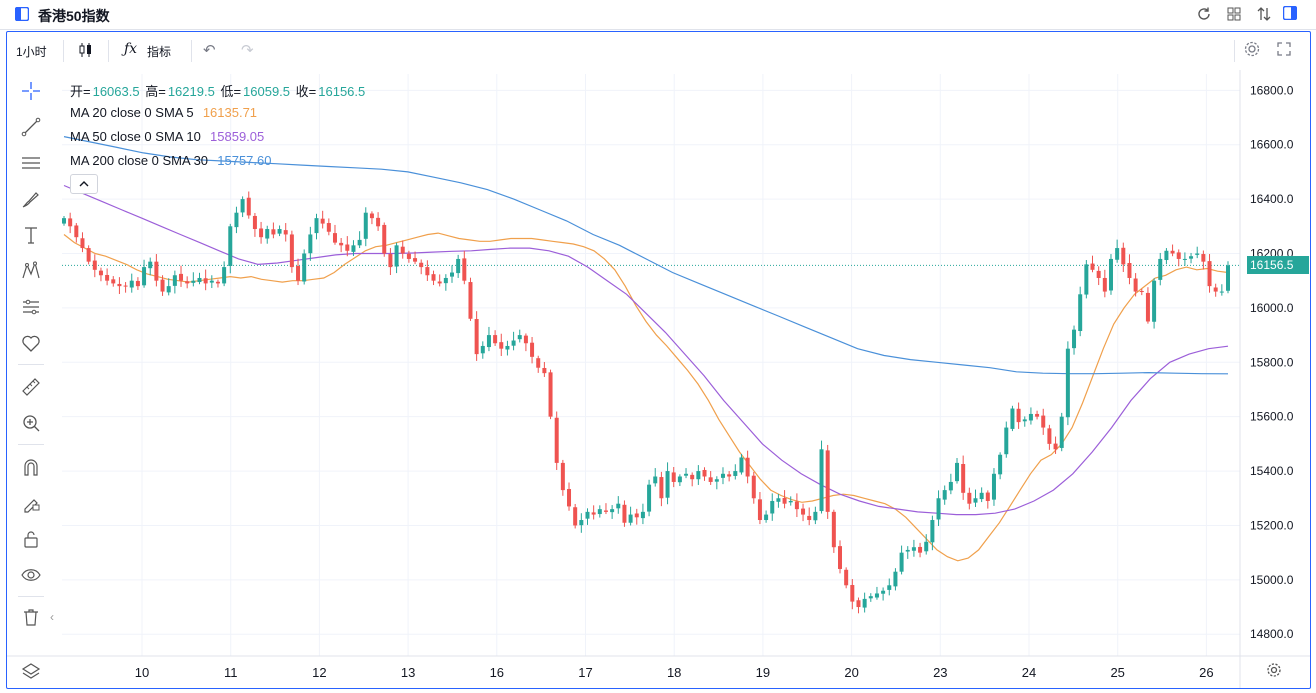 This screenshot has height=693, width=1316. I want to click on high-value: 16219.5, so click(191, 91).